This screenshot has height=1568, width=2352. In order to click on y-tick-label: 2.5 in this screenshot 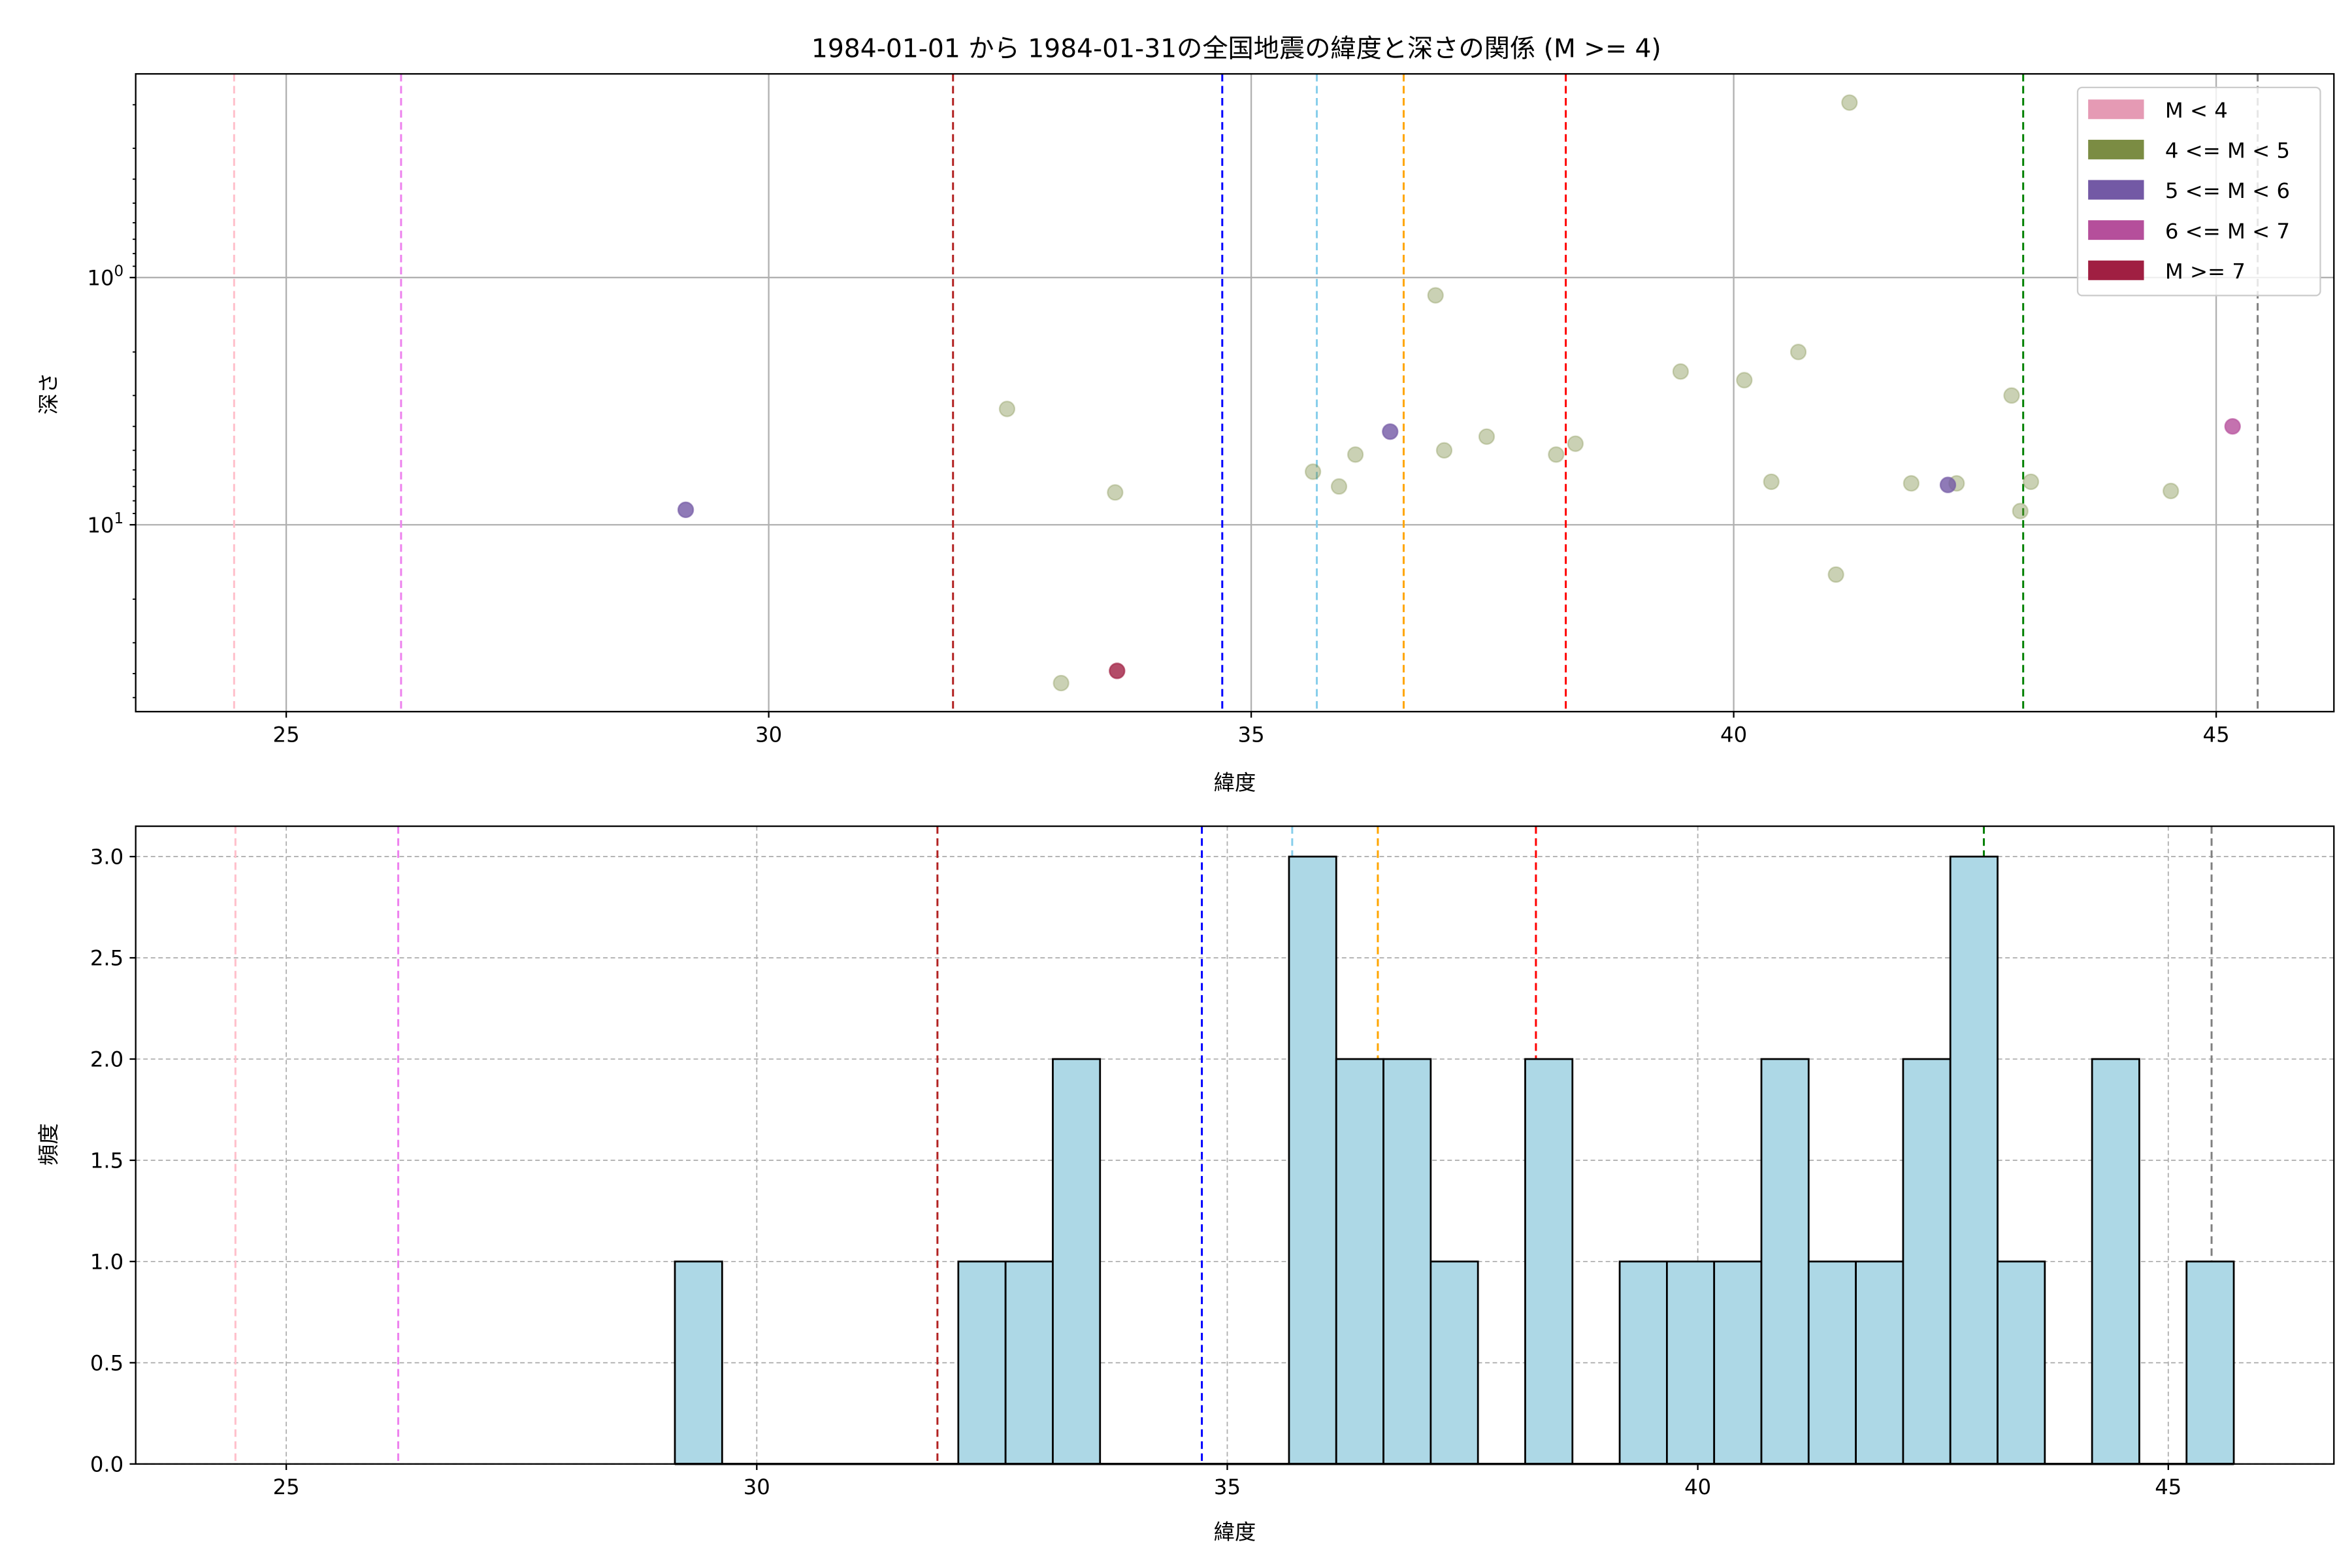, I will do `click(106, 958)`.